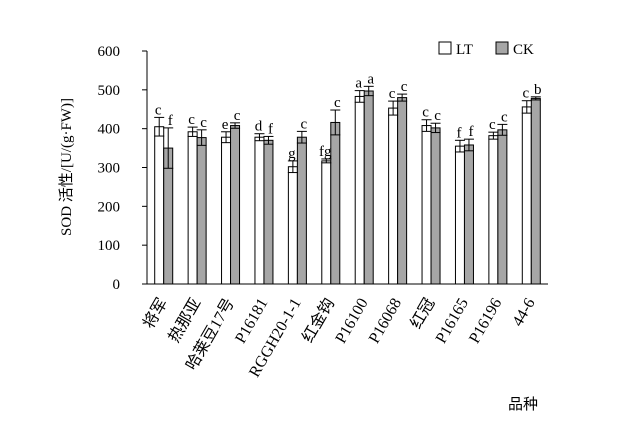 Image resolution: width=621 pixels, height=429 pixels. What do you see at coordinates (464, 50) in the screenshot?
I see `legend-label-lt: LT` at bounding box center [464, 50].